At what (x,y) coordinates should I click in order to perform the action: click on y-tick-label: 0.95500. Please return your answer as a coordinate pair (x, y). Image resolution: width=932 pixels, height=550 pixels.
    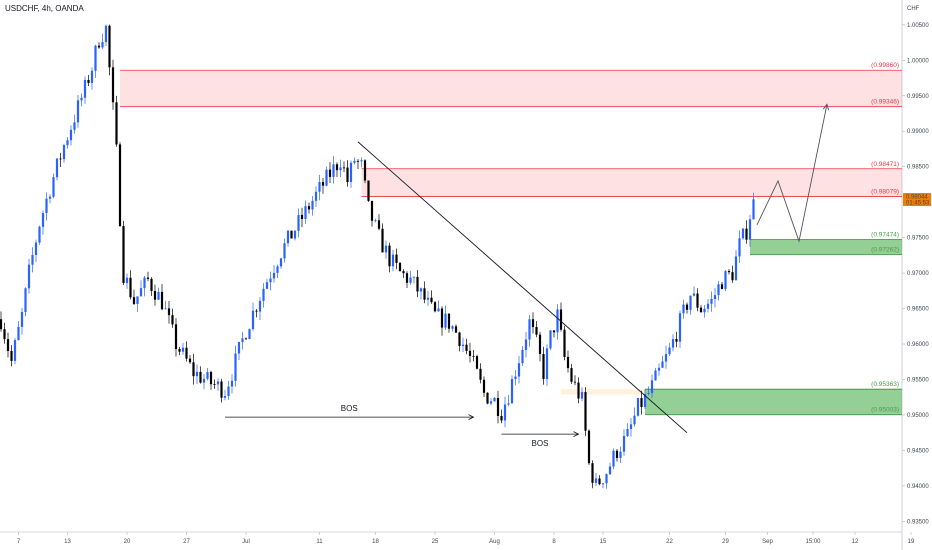
    Looking at the image, I should click on (918, 380).